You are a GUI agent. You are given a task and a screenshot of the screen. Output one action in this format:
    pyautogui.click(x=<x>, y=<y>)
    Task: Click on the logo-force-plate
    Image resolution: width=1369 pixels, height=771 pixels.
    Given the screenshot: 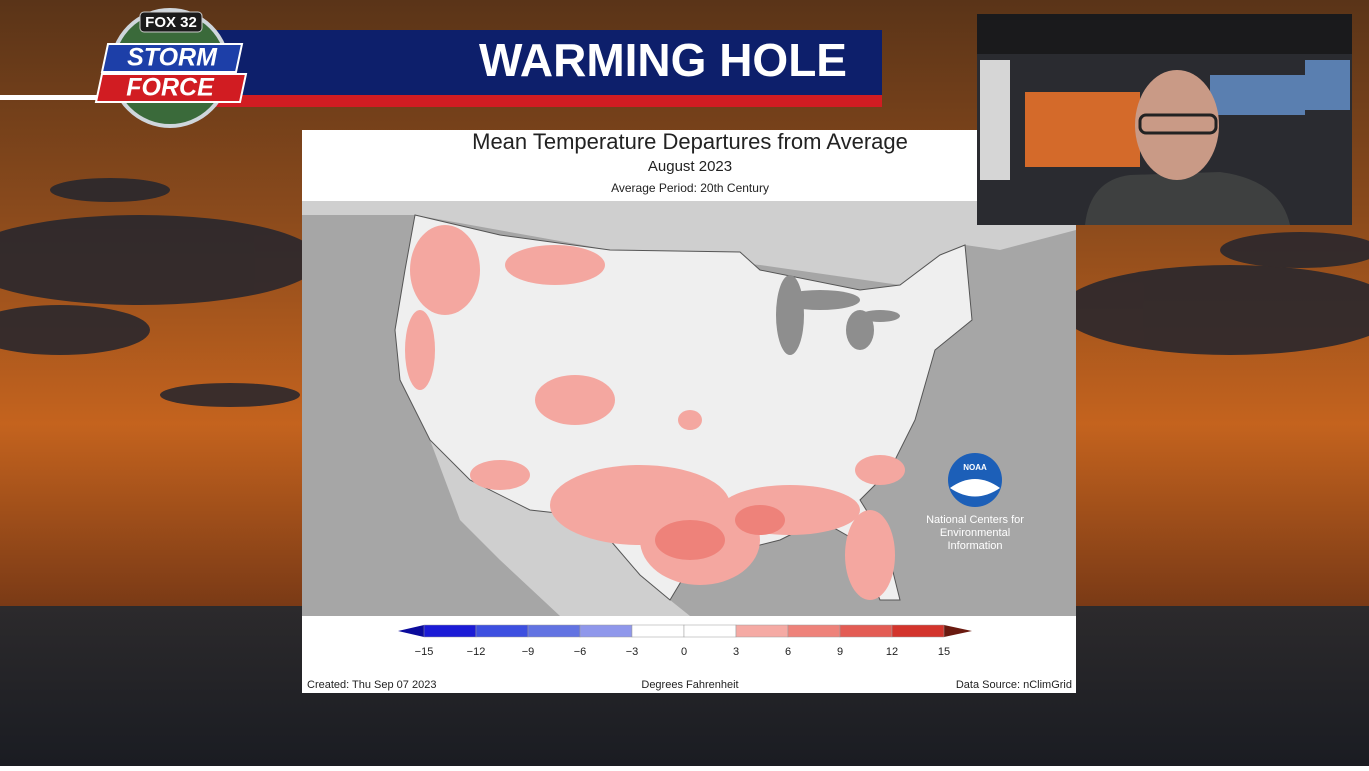 What is the action you would take?
    pyautogui.click(x=171, y=88)
    